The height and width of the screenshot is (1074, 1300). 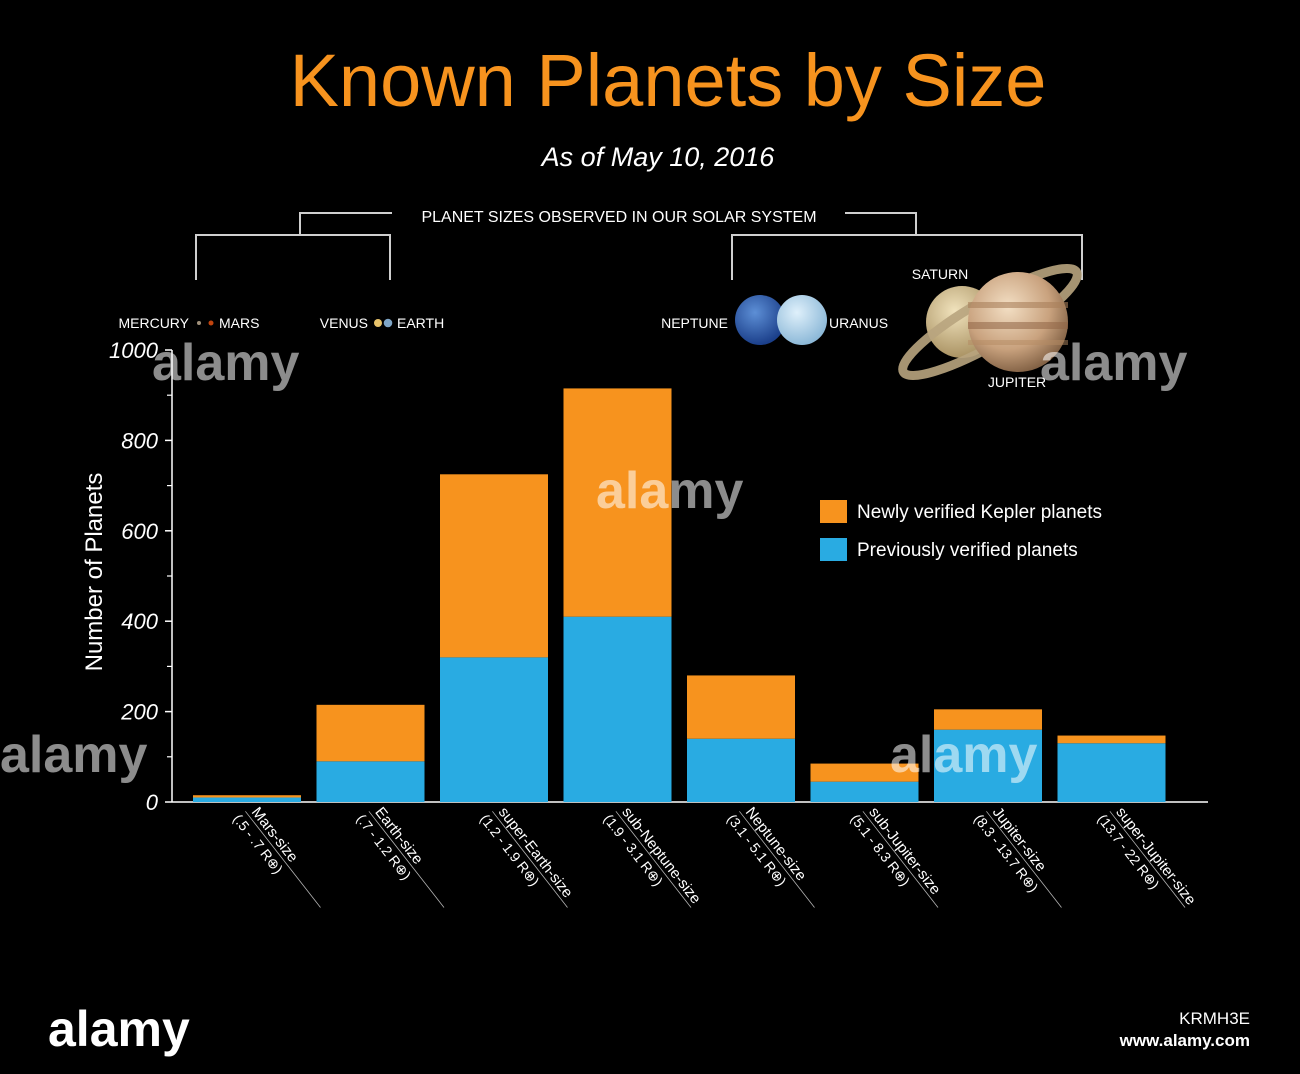 What do you see at coordinates (858, 323) in the screenshot?
I see `planet-label-uranus: URANUS` at bounding box center [858, 323].